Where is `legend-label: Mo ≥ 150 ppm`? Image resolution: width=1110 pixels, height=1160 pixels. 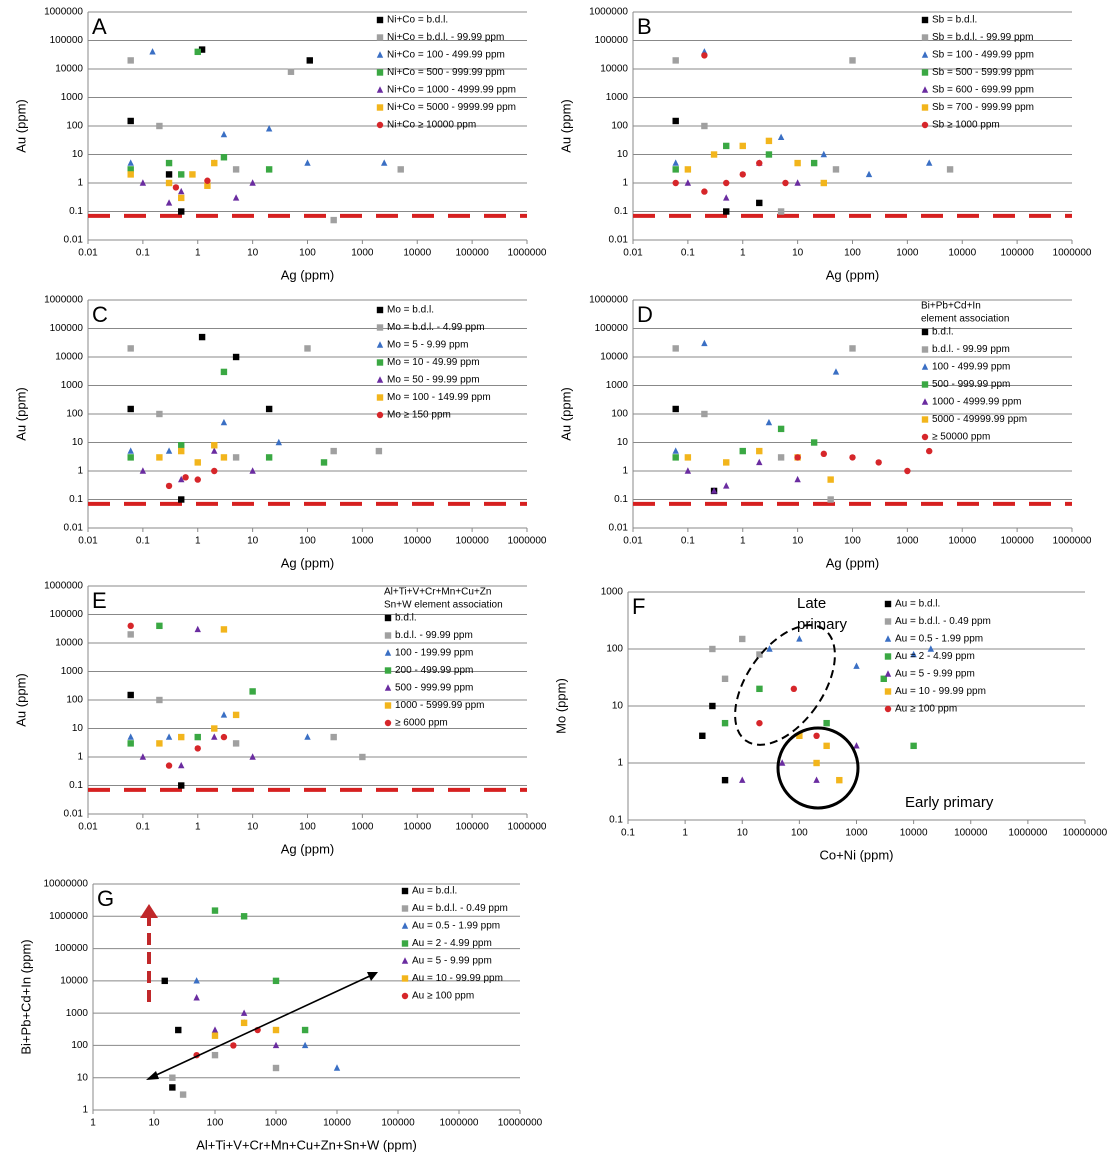
legend-label: Mo ≥ 150 ppm is located at coordinates (419, 415).